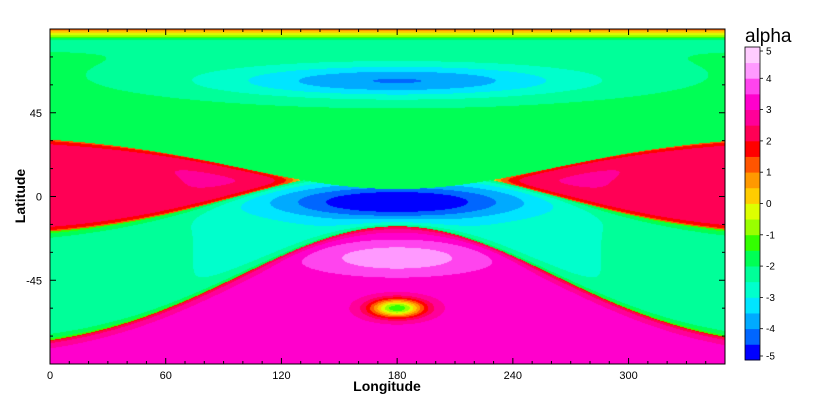  Describe the element at coordinates (281, 376) in the screenshot. I see `x-tick-label: 120` at that location.